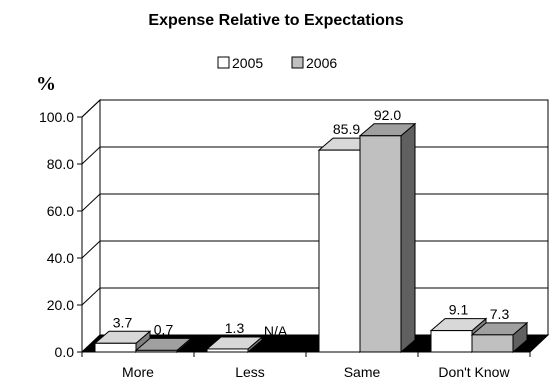 This screenshot has height=383, width=554. What do you see at coordinates (65, 352) in the screenshot?
I see `y-tick-label: 0.0` at bounding box center [65, 352].